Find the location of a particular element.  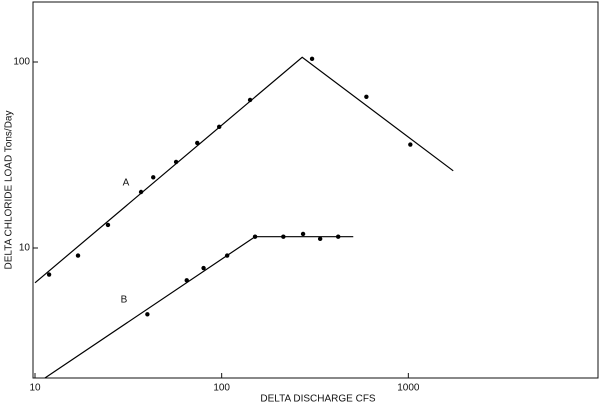

x-tick-label: 10 is located at coordinates (35, 388).